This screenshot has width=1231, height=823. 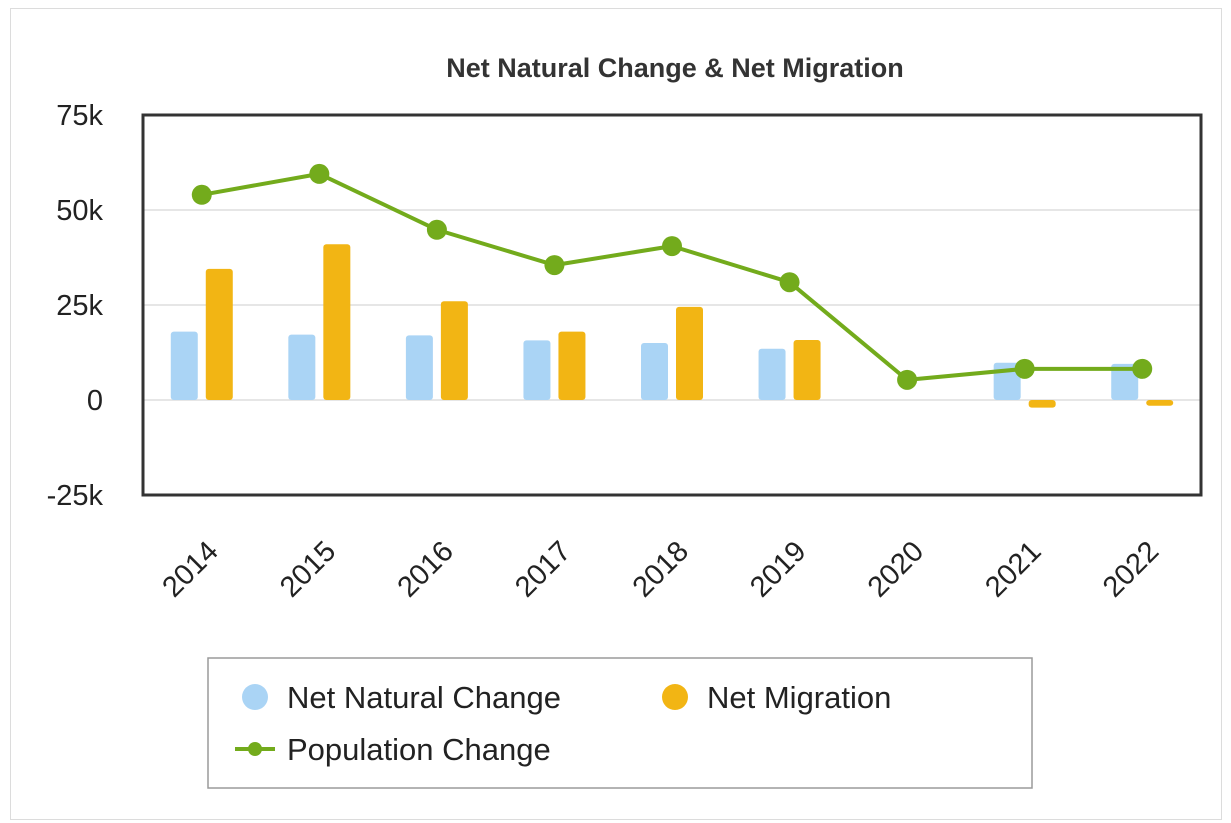 I want to click on y-axis-ticks: 75k 50k 25k 0 -25k, so click(x=75, y=306).